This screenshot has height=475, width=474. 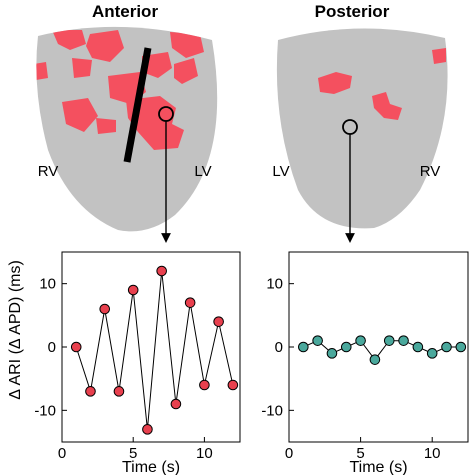 What do you see at coordinates (352, 11) in the screenshot?
I see `posterior-title: Posterior` at bounding box center [352, 11].